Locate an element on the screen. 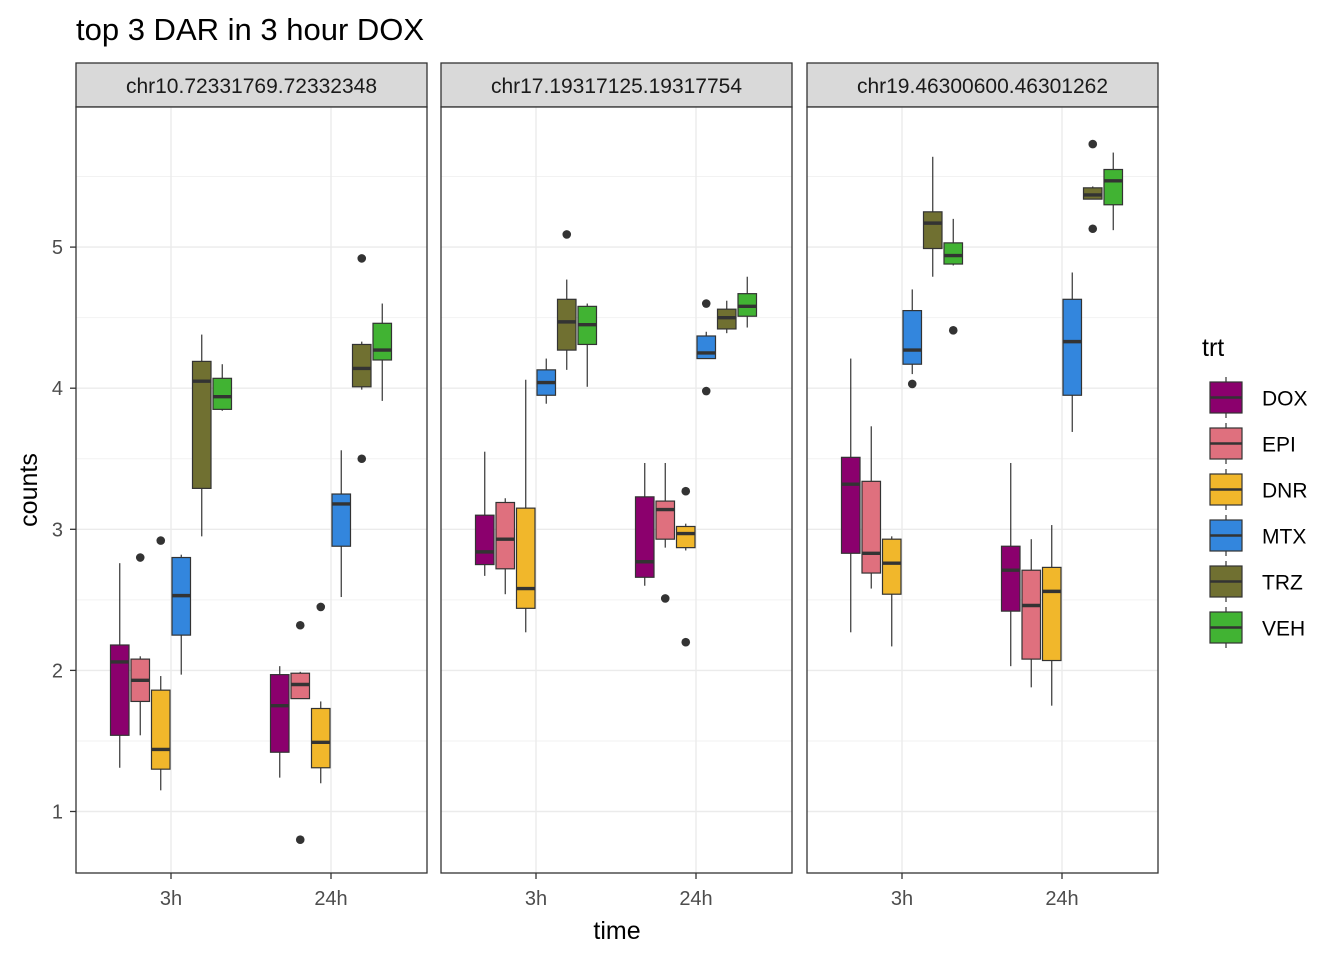 The width and height of the screenshot is (1344, 960). facet-strip is located at coordinates (251, 85).